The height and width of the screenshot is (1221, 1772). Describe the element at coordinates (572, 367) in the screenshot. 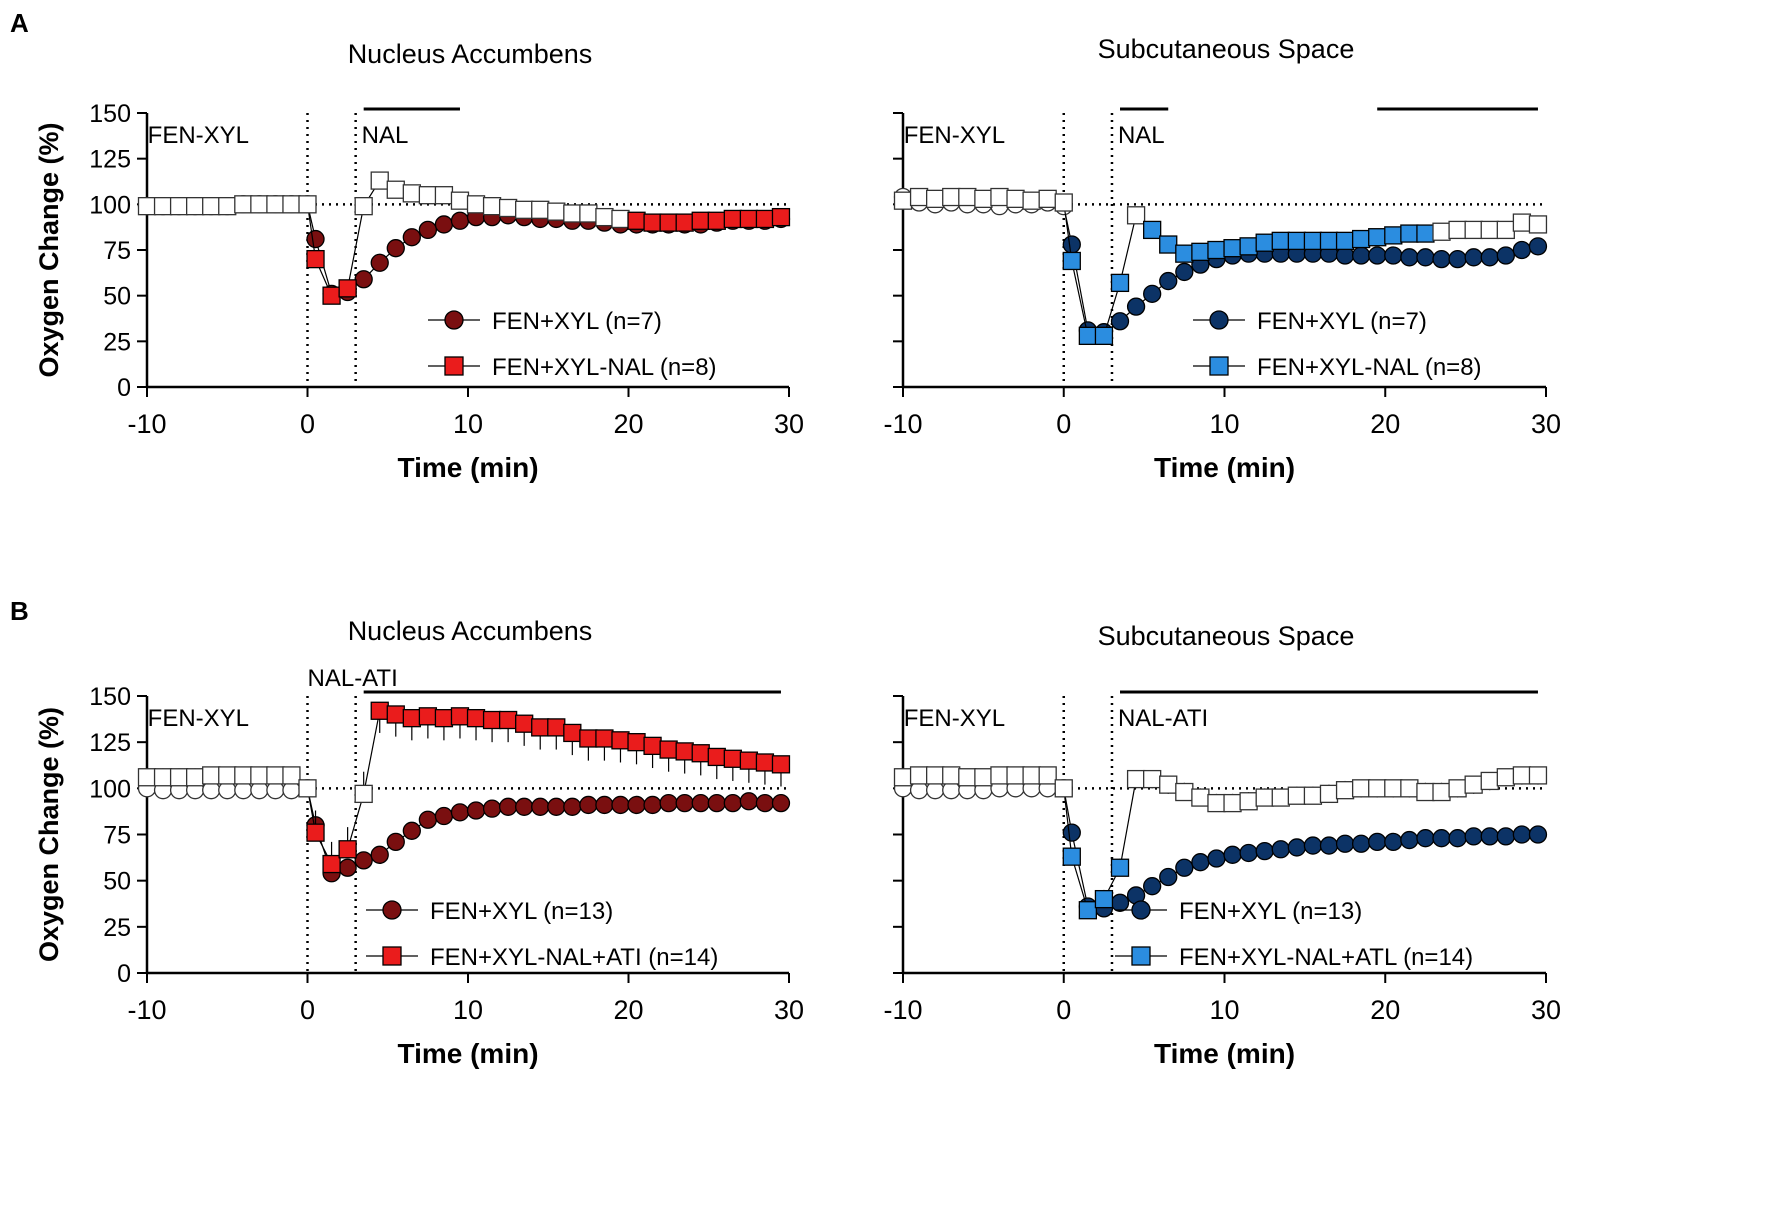

I see `legend-entry: FEN+XYL-NAL (n=8)` at that location.